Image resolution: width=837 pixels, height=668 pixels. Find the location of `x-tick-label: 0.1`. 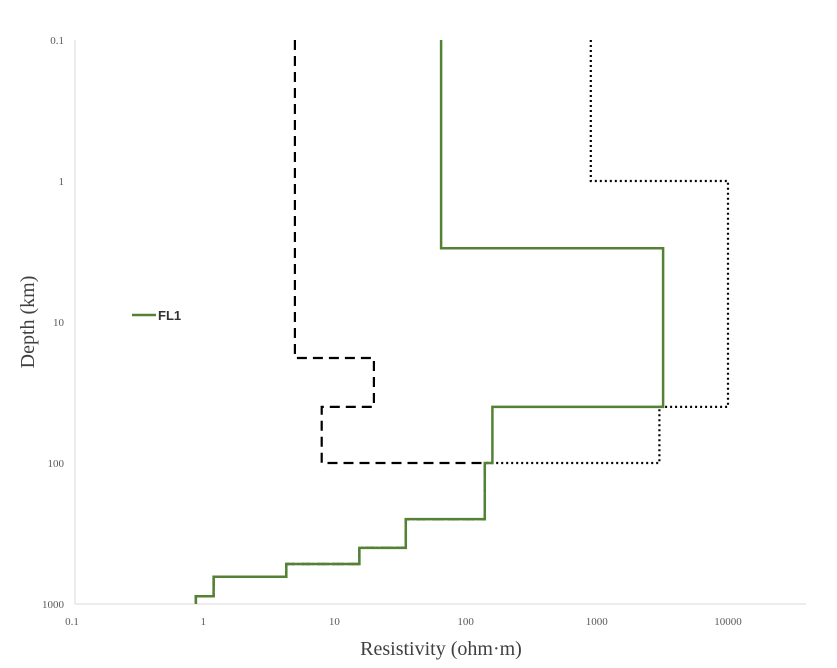

x-tick-label: 0.1 is located at coordinates (72, 622).